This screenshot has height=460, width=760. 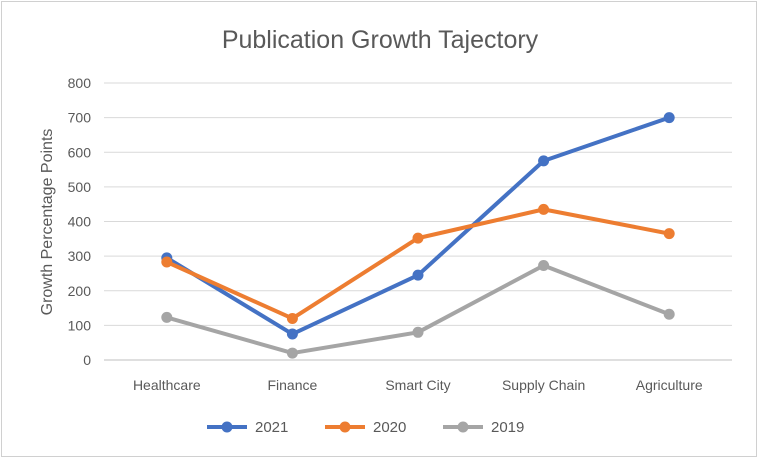 I want to click on y-tick-label: 600, so click(x=80, y=152).